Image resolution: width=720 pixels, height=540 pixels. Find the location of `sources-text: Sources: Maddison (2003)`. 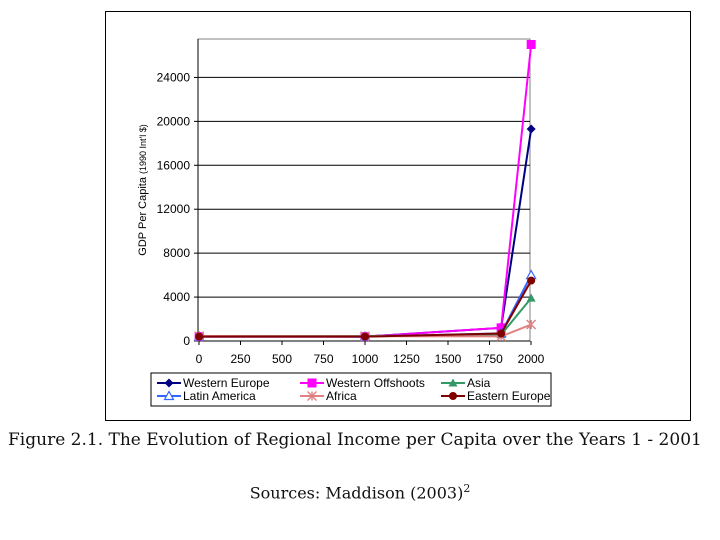

sources-text: Sources: Maddison (2003) is located at coordinates (356, 493).